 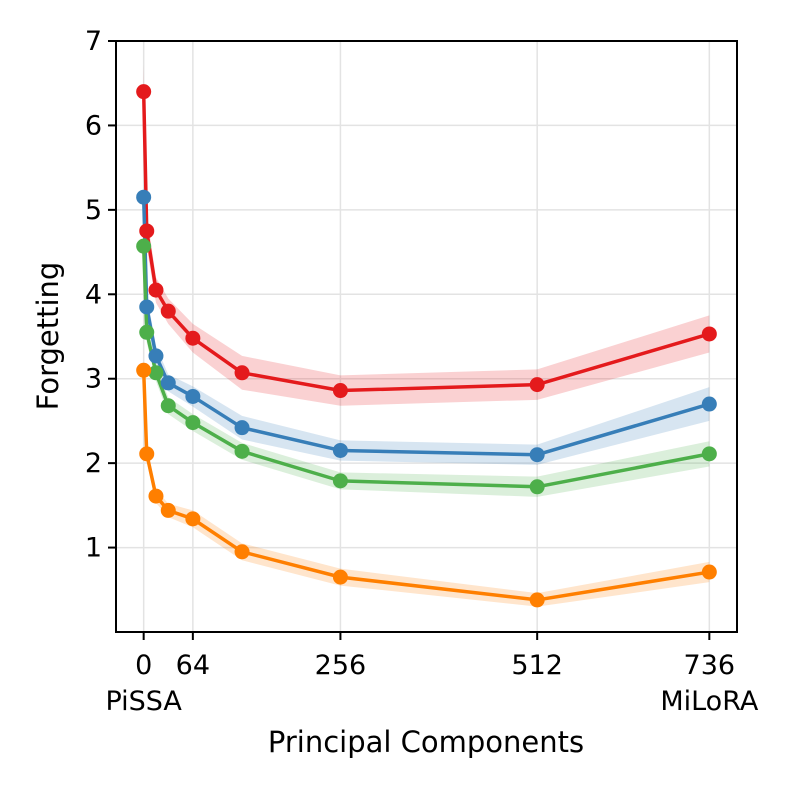 I want to click on x-tick-label: 512, so click(x=537, y=665).